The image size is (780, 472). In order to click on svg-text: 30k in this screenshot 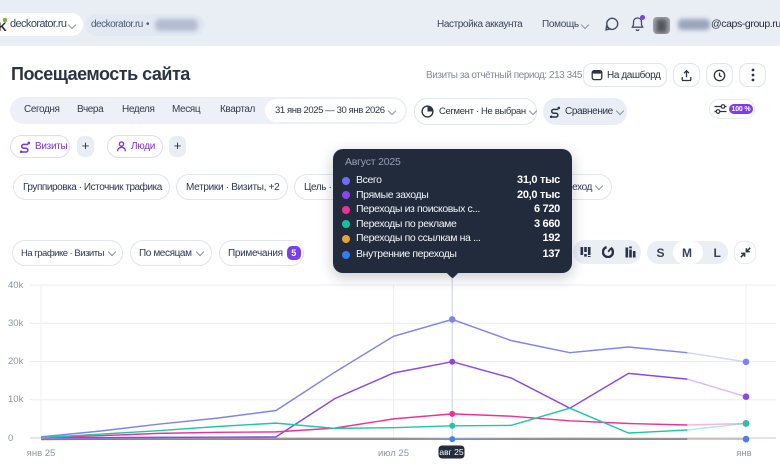, I will do `click(16, 323)`.